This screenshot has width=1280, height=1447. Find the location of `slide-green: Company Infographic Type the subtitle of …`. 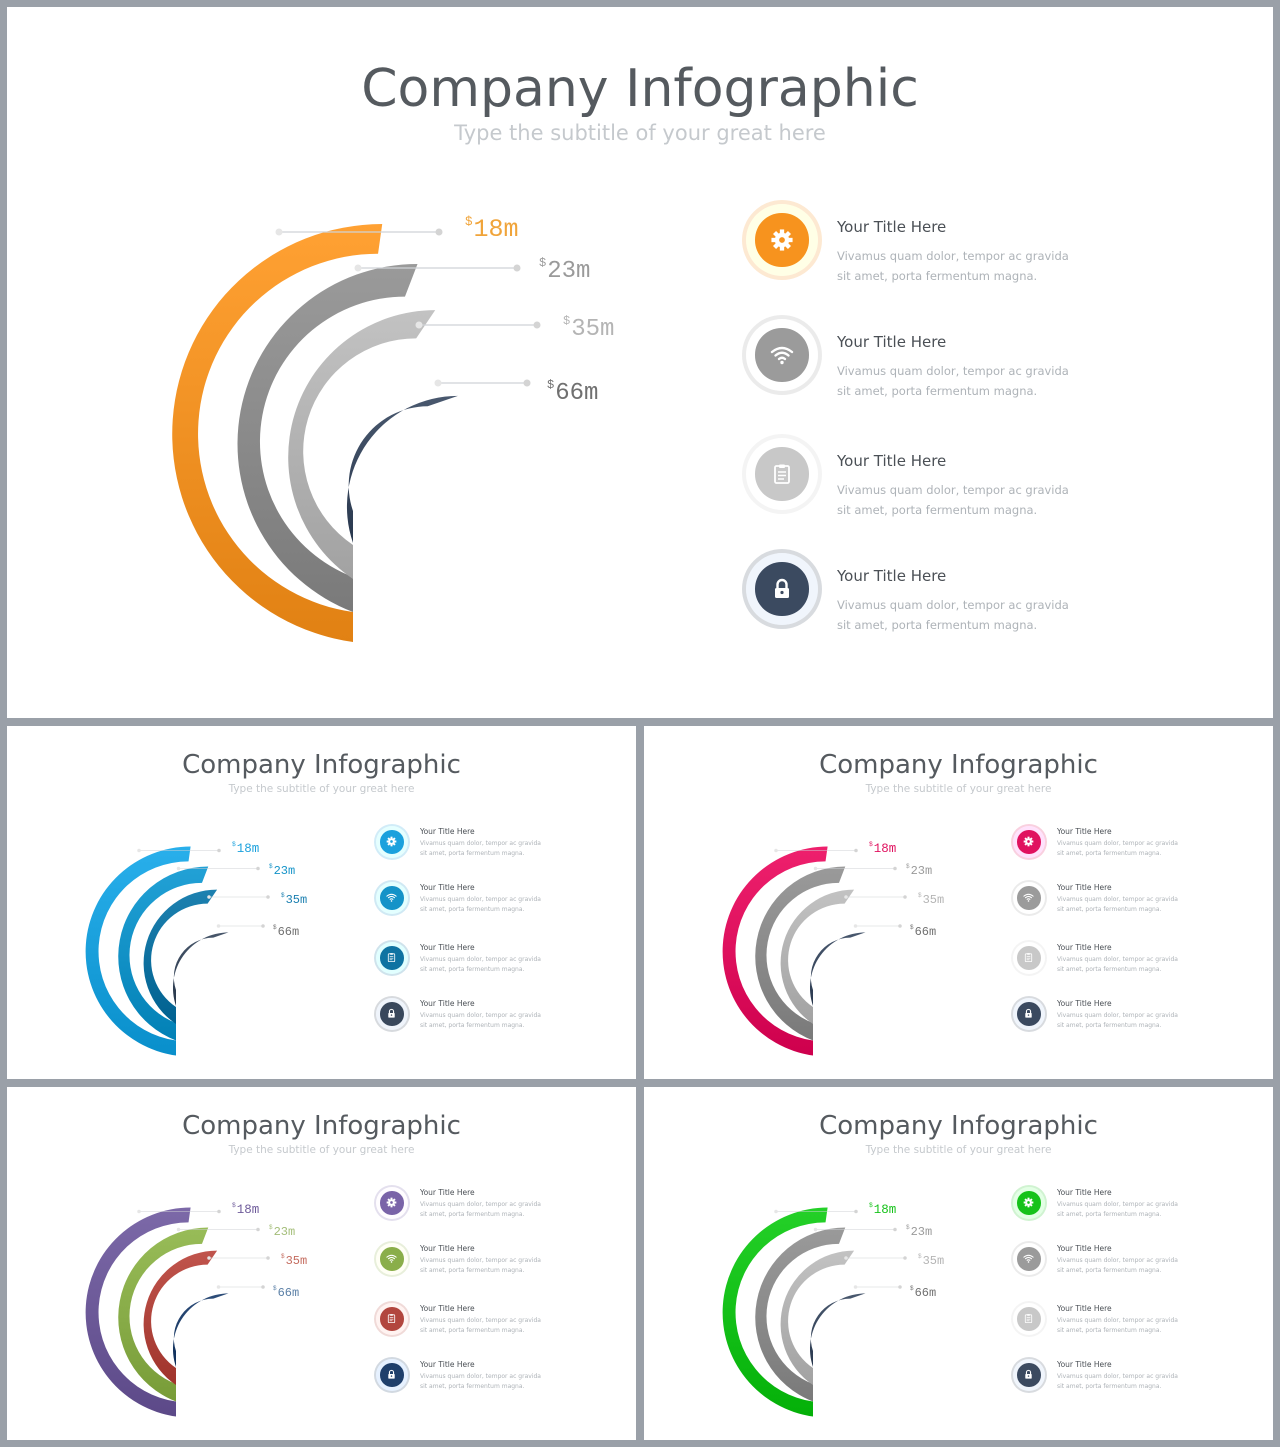

slide-green: Company Infographic Type the subtitle of … is located at coordinates (958, 1263).